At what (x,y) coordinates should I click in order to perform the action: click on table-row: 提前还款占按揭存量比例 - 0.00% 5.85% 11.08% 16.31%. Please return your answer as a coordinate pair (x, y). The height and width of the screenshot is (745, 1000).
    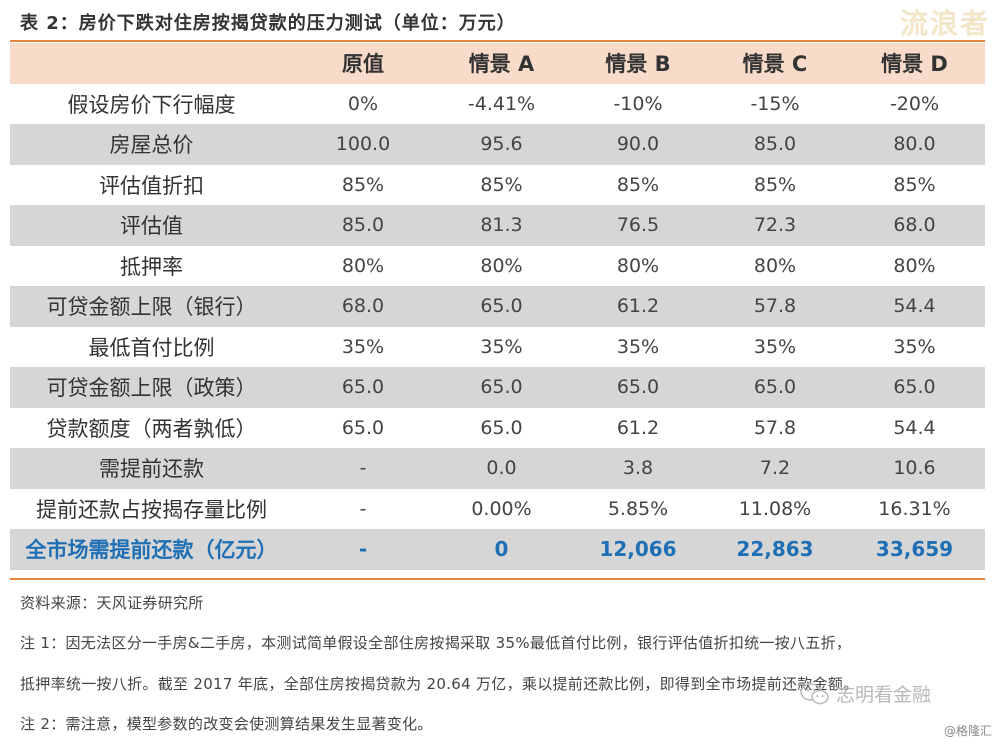
    Looking at the image, I should click on (497, 508).